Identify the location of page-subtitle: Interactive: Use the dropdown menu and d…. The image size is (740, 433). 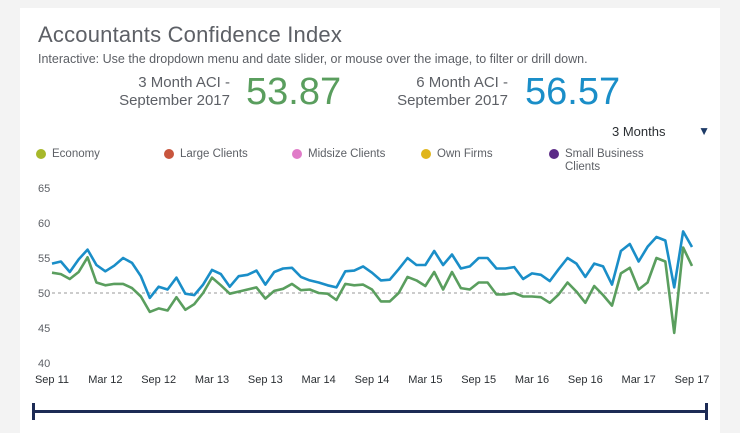
(313, 59).